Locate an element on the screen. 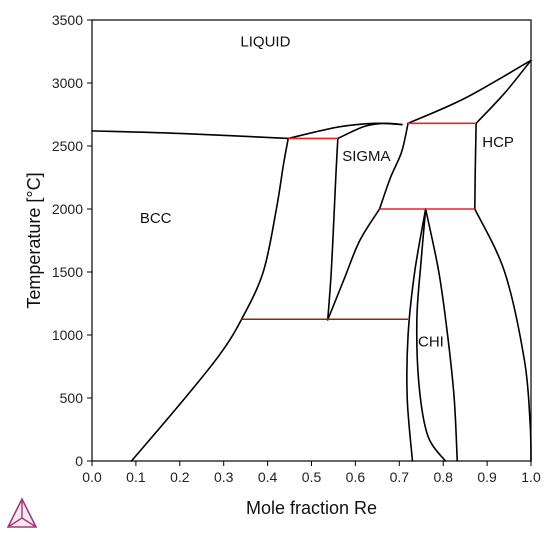  y-tick-label: 2000 is located at coordinates (67, 209).